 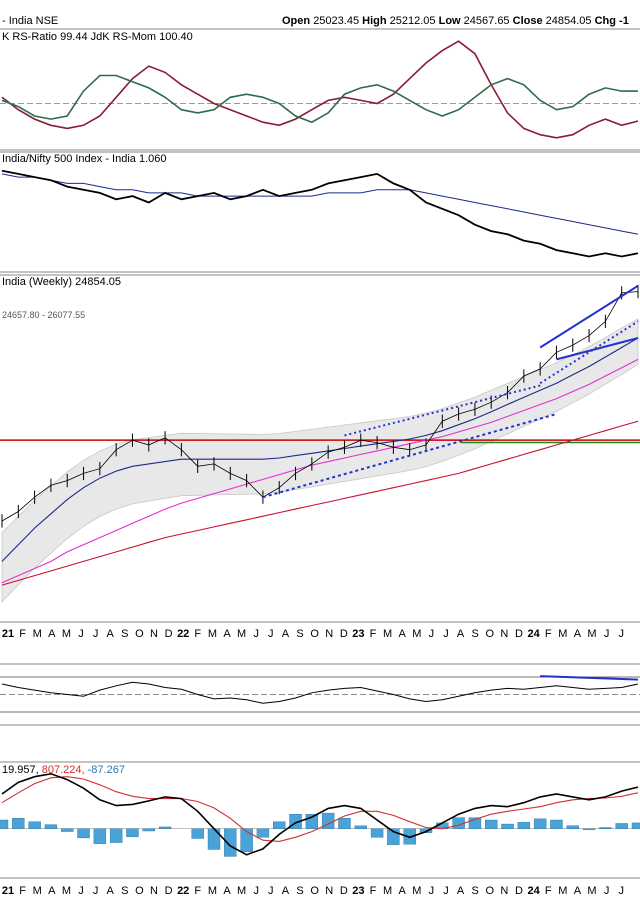 I want to click on macd-legend: 19.957, 807.224, -87.267, so click(x=63, y=770).